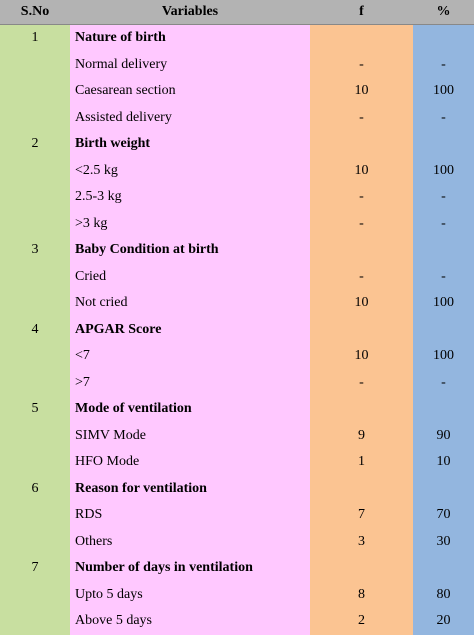 The image size is (474, 640). Describe the element at coordinates (361, 435) in the screenshot. I see `cell-f: 9` at that location.